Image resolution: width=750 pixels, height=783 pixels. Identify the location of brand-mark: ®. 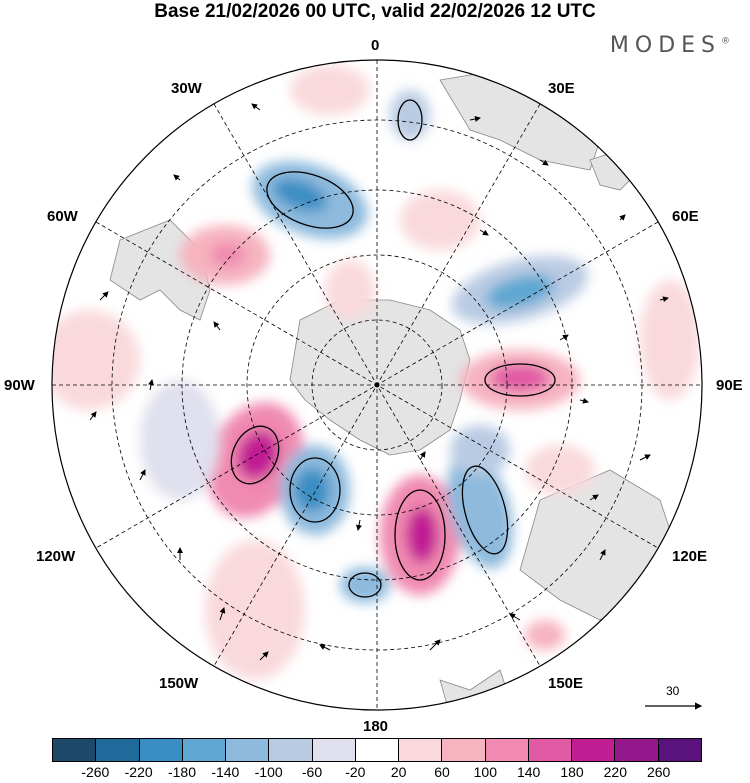
(725, 41).